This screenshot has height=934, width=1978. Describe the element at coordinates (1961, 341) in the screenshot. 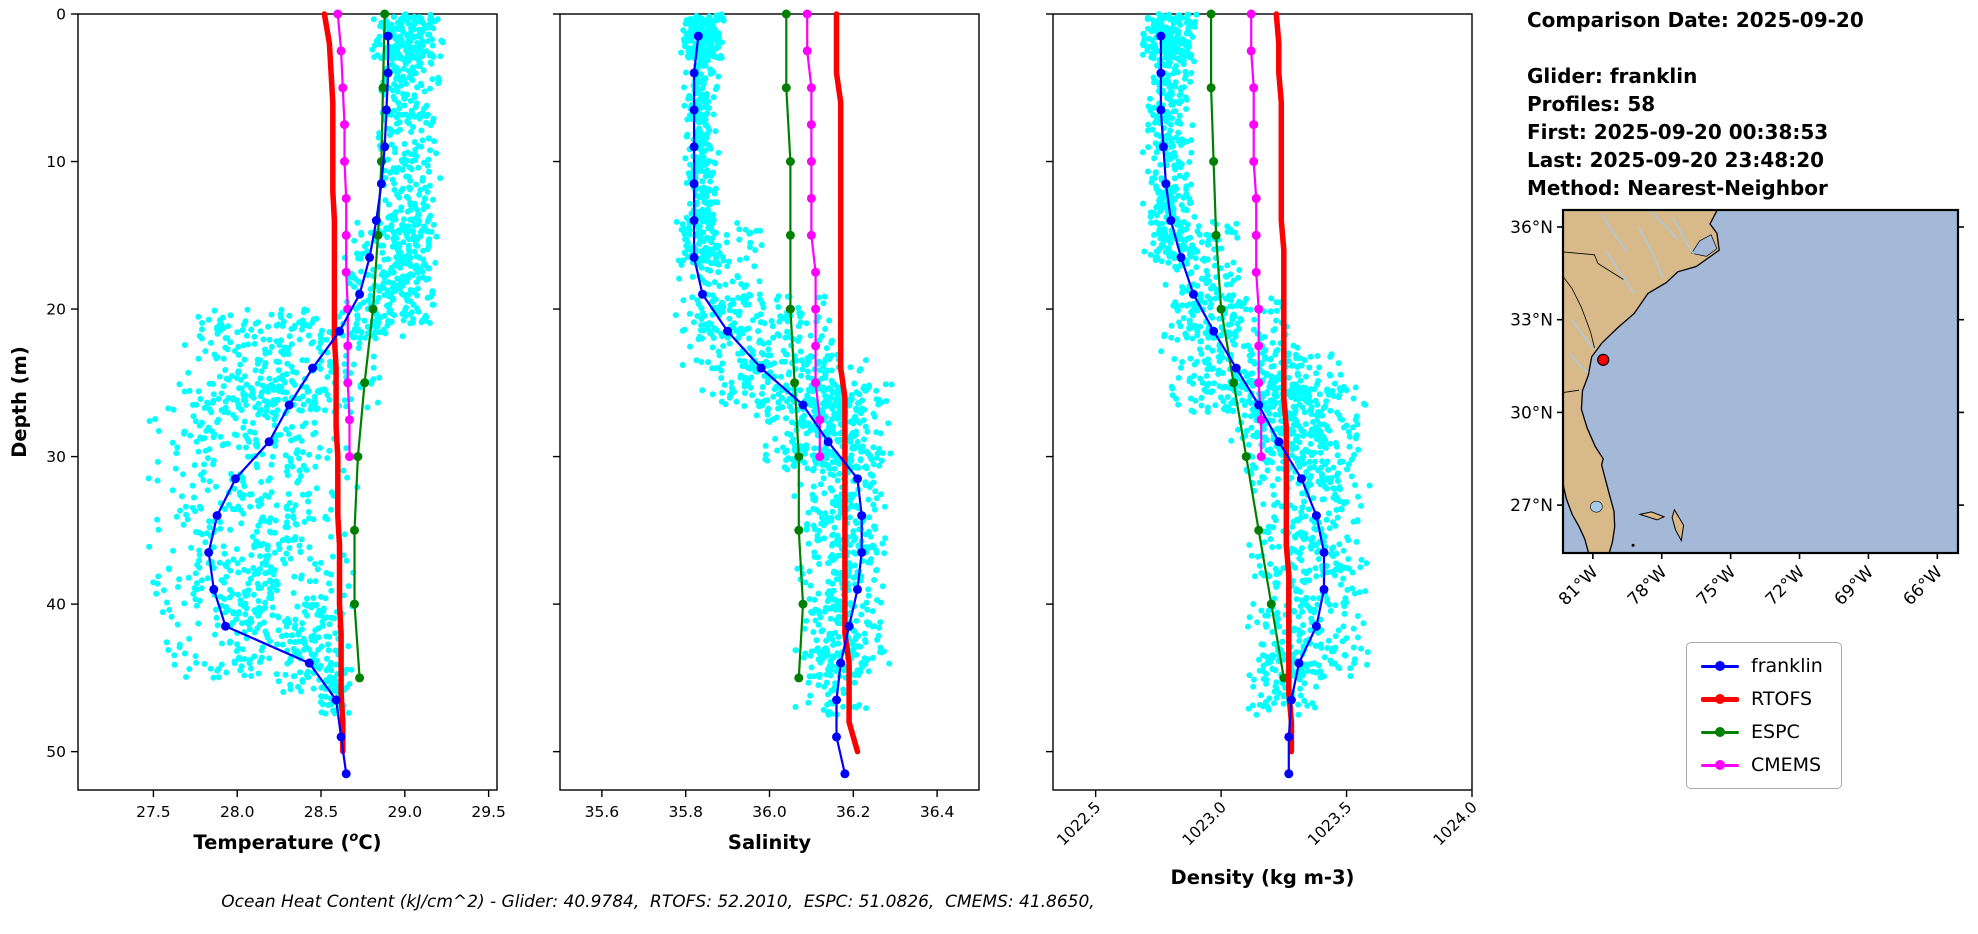

I see `map-bermuda` at that location.